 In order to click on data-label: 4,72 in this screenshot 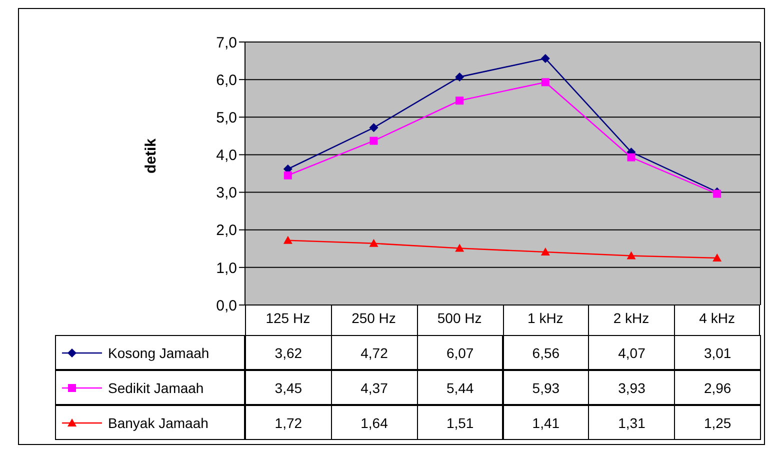, I will do `click(374, 352)`.